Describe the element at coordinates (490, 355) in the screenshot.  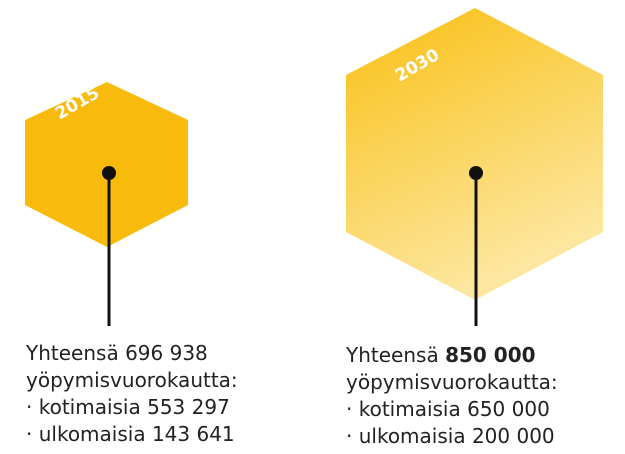
I see `total-value: 850 000` at that location.